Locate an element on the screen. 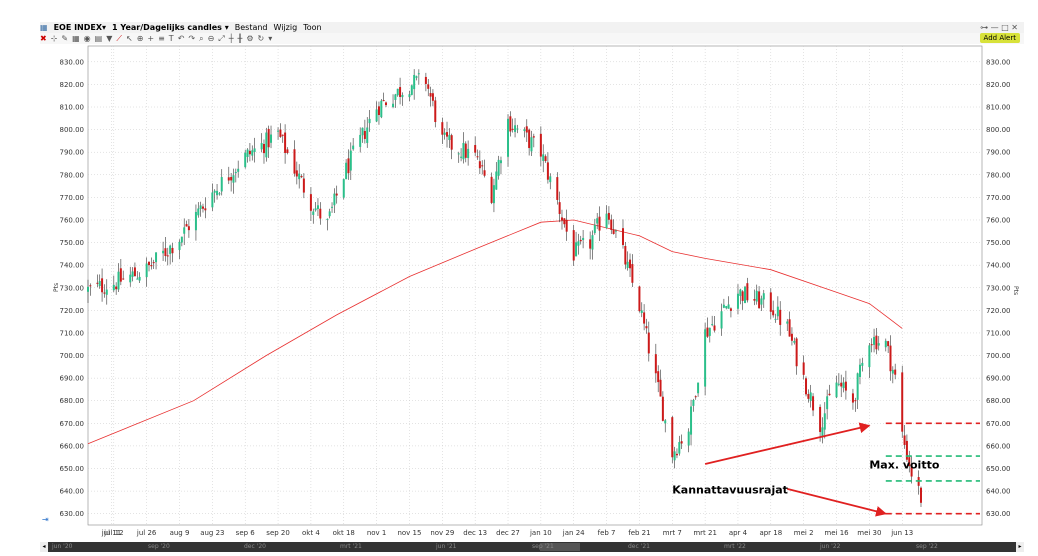  candle-icon: ┼ is located at coordinates (231, 38).